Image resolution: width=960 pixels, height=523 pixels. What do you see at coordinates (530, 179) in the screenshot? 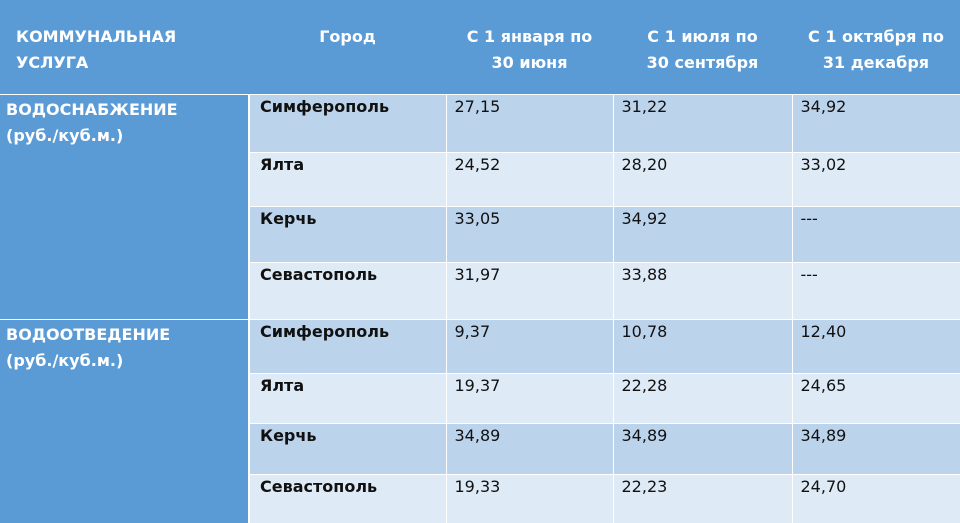
I see `value-cell: 24,52` at bounding box center [530, 179].